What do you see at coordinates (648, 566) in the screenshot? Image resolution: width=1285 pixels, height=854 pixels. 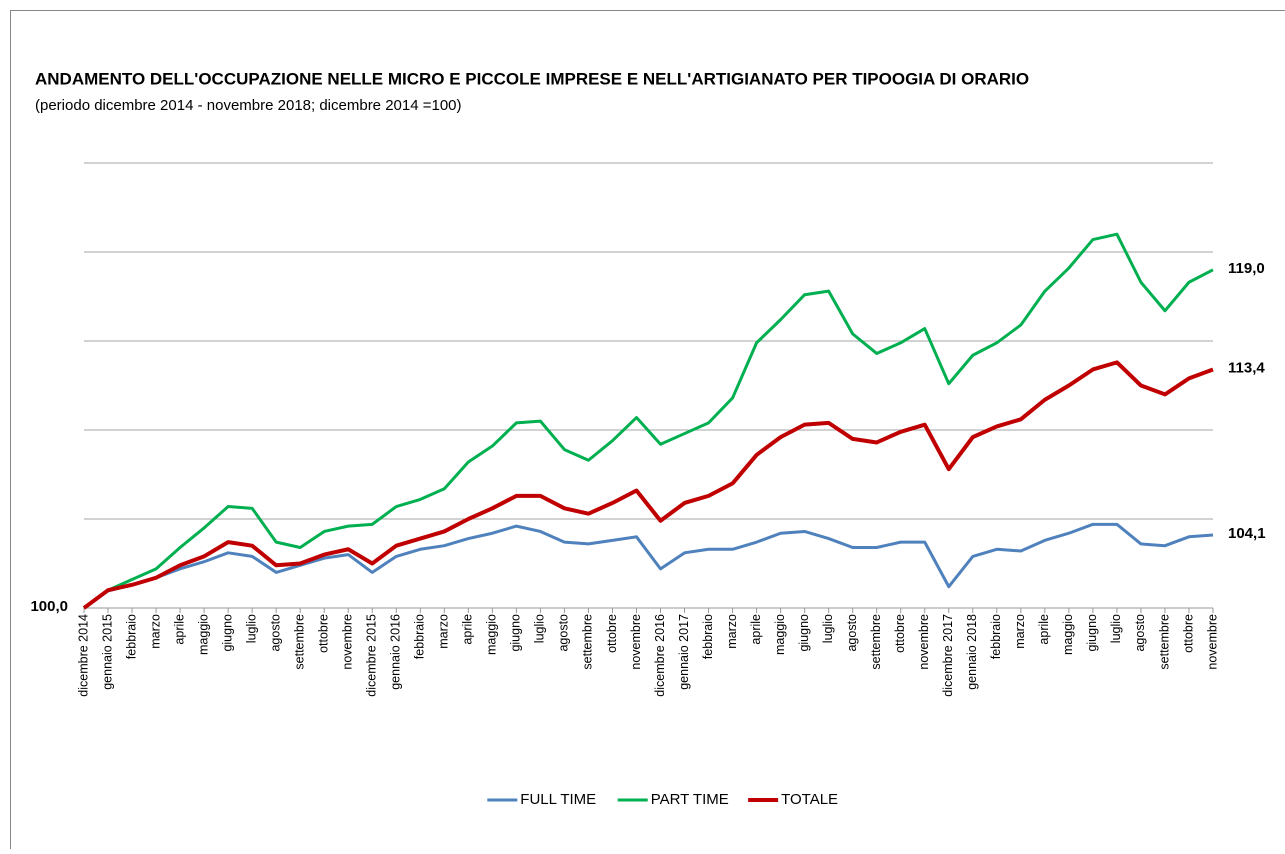 I see `series-line` at bounding box center [648, 566].